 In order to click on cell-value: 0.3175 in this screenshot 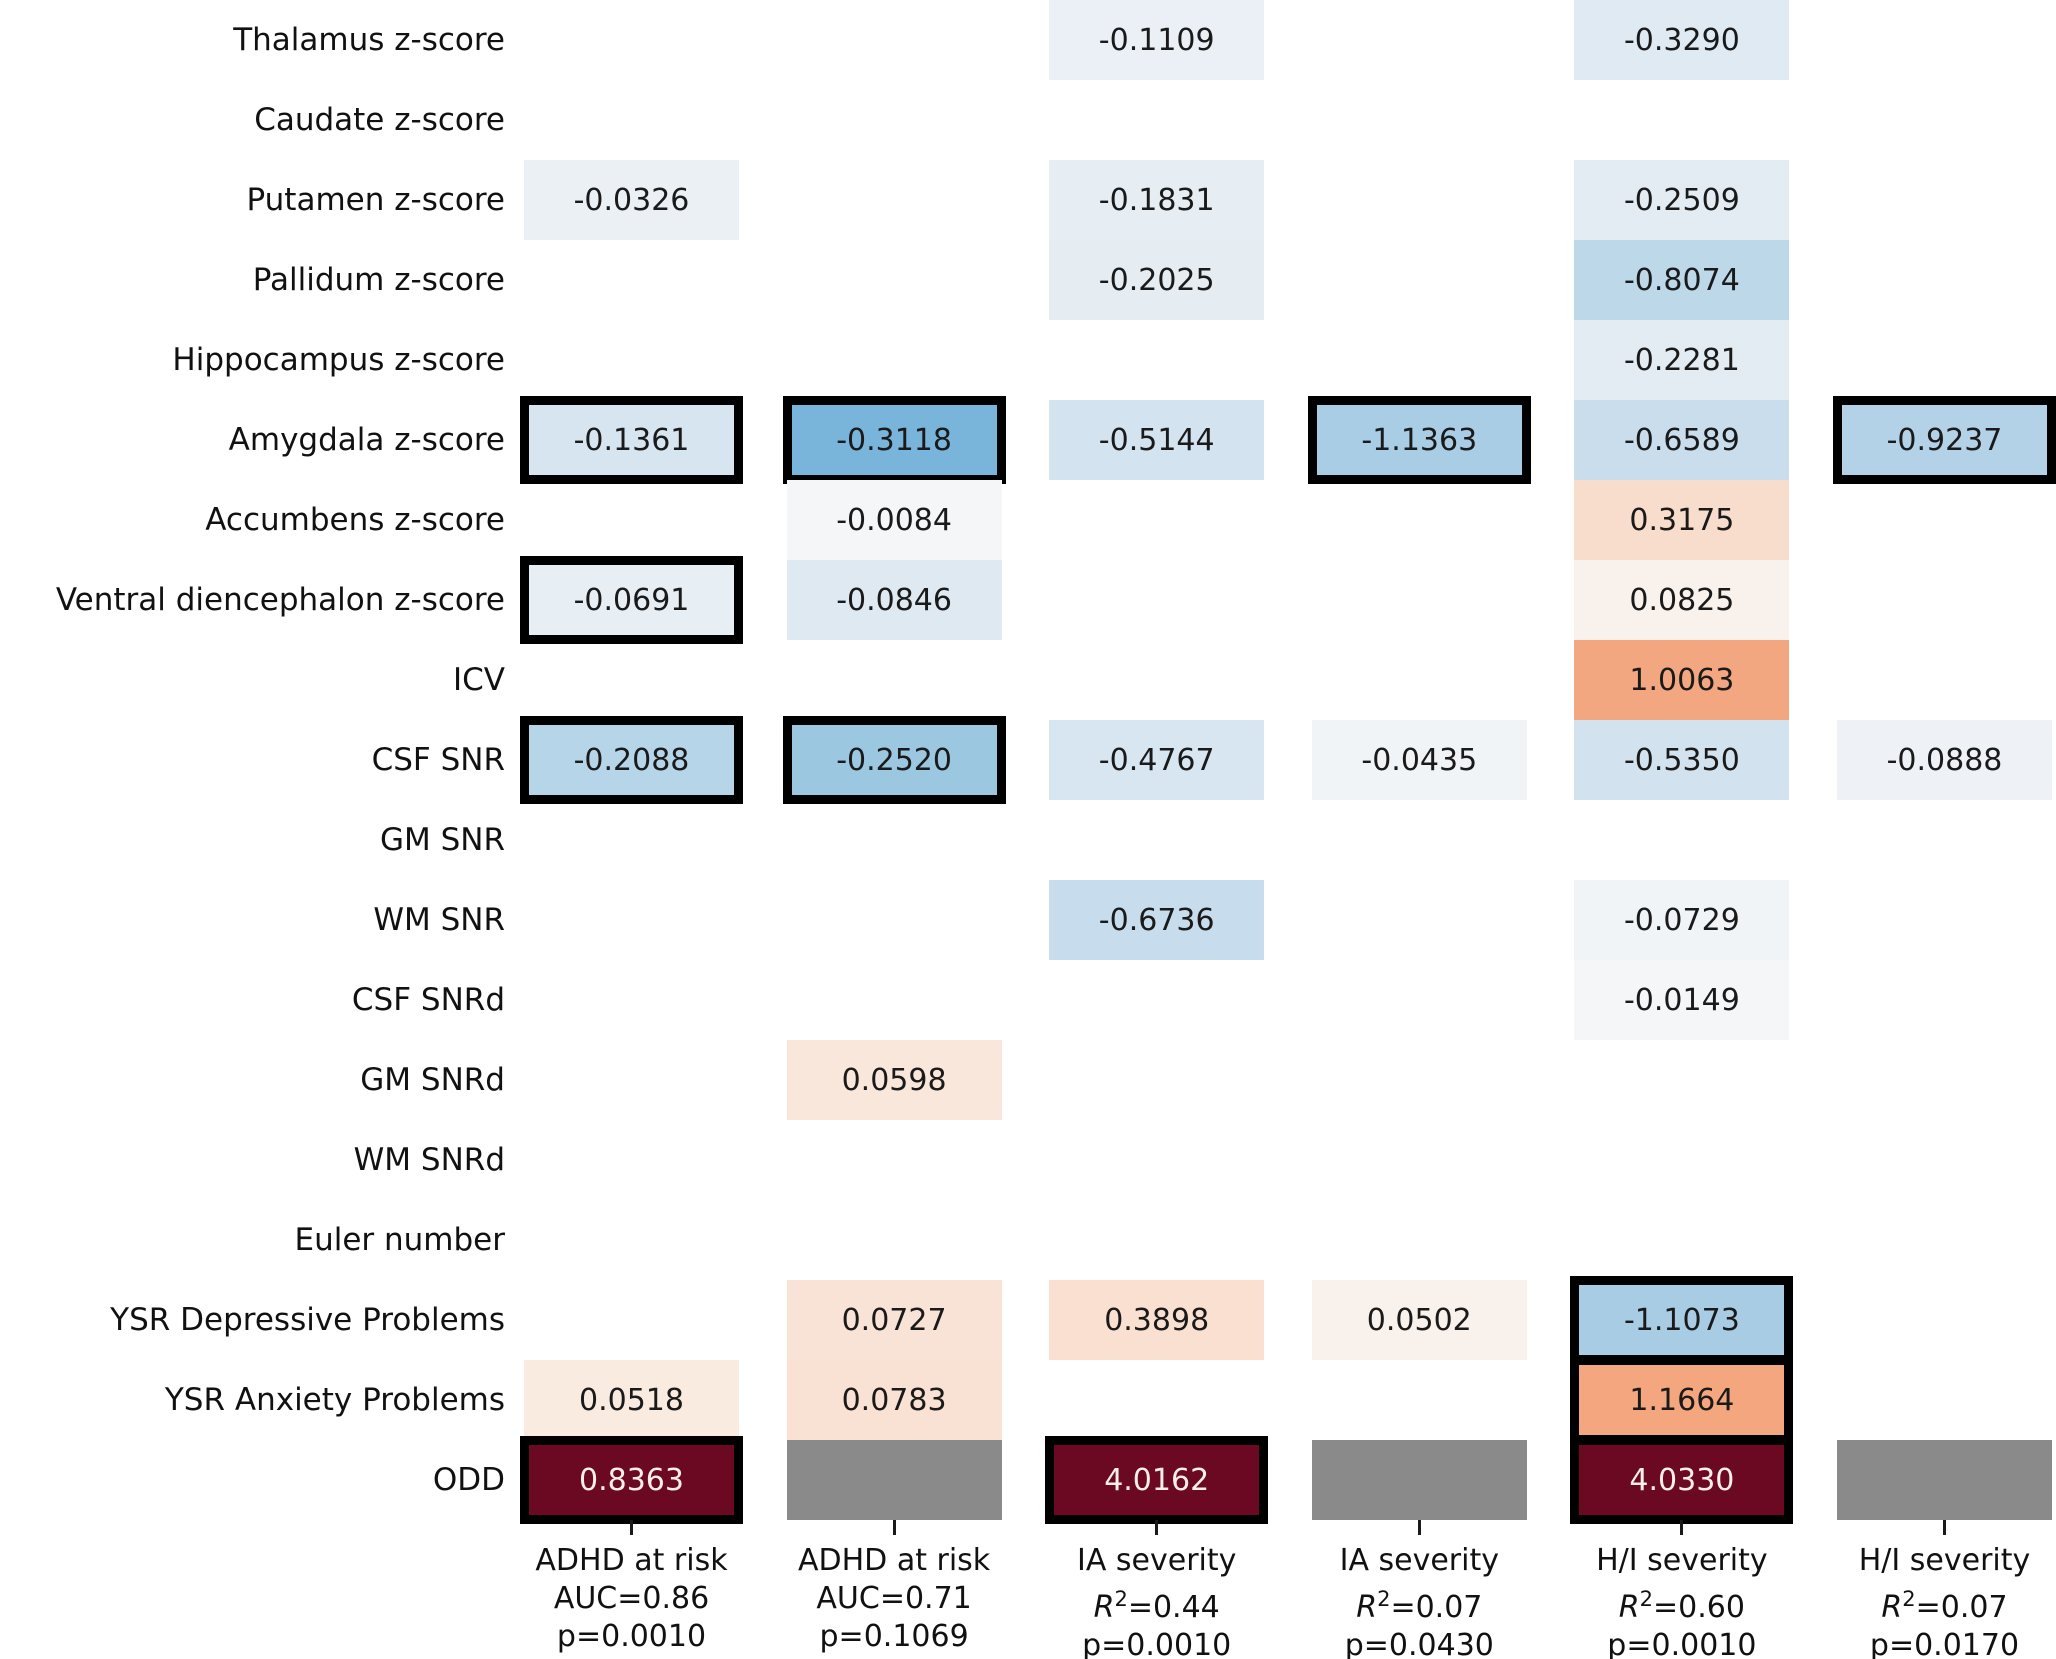, I will do `click(1682, 520)`.